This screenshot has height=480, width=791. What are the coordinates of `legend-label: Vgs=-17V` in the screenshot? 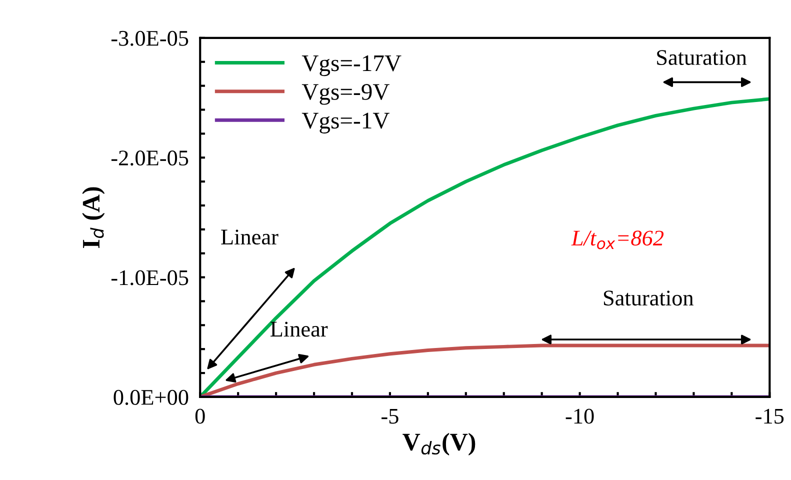 It's located at (352, 65).